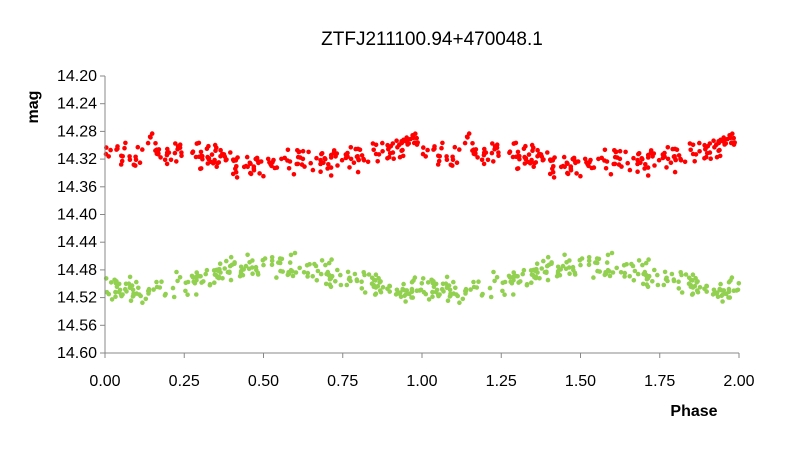 Image resolution: width=804 pixels, height=452 pixels. Describe the element at coordinates (77, 159) in the screenshot. I see `y-tick-label: 14.32` at that location.